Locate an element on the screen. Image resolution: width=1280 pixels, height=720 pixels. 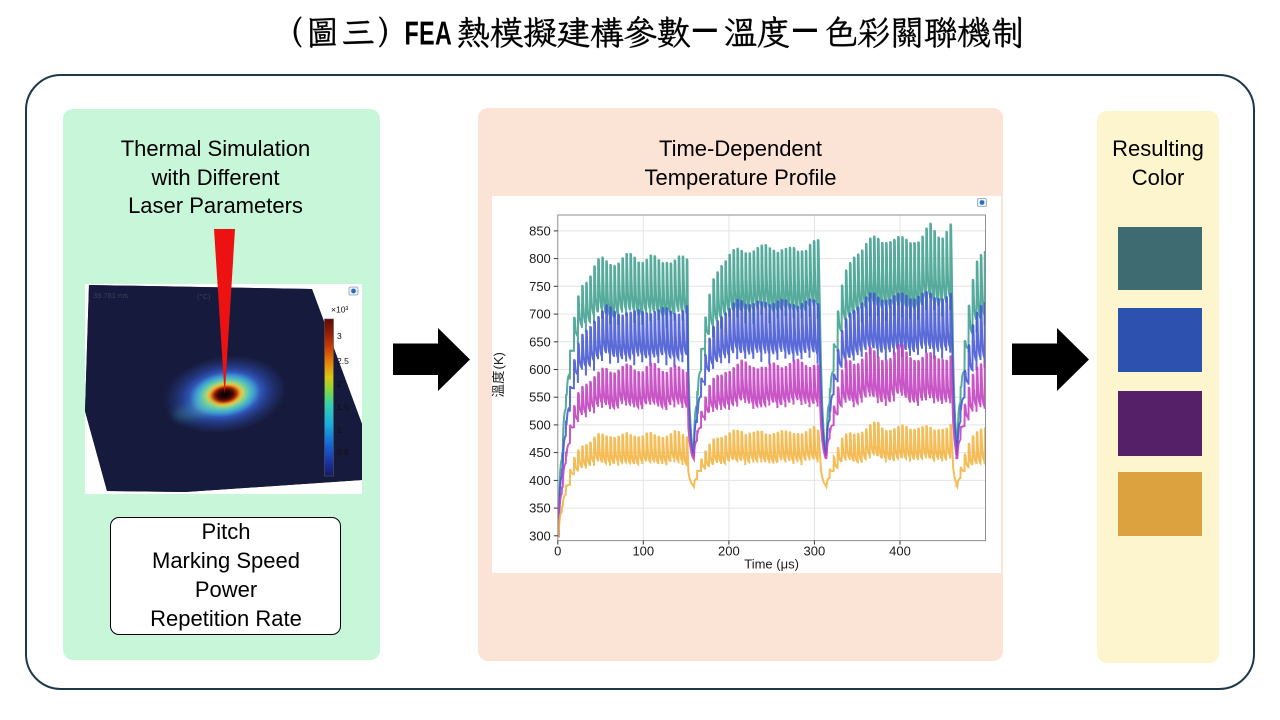
svg-text: 500 is located at coordinates (540, 424).